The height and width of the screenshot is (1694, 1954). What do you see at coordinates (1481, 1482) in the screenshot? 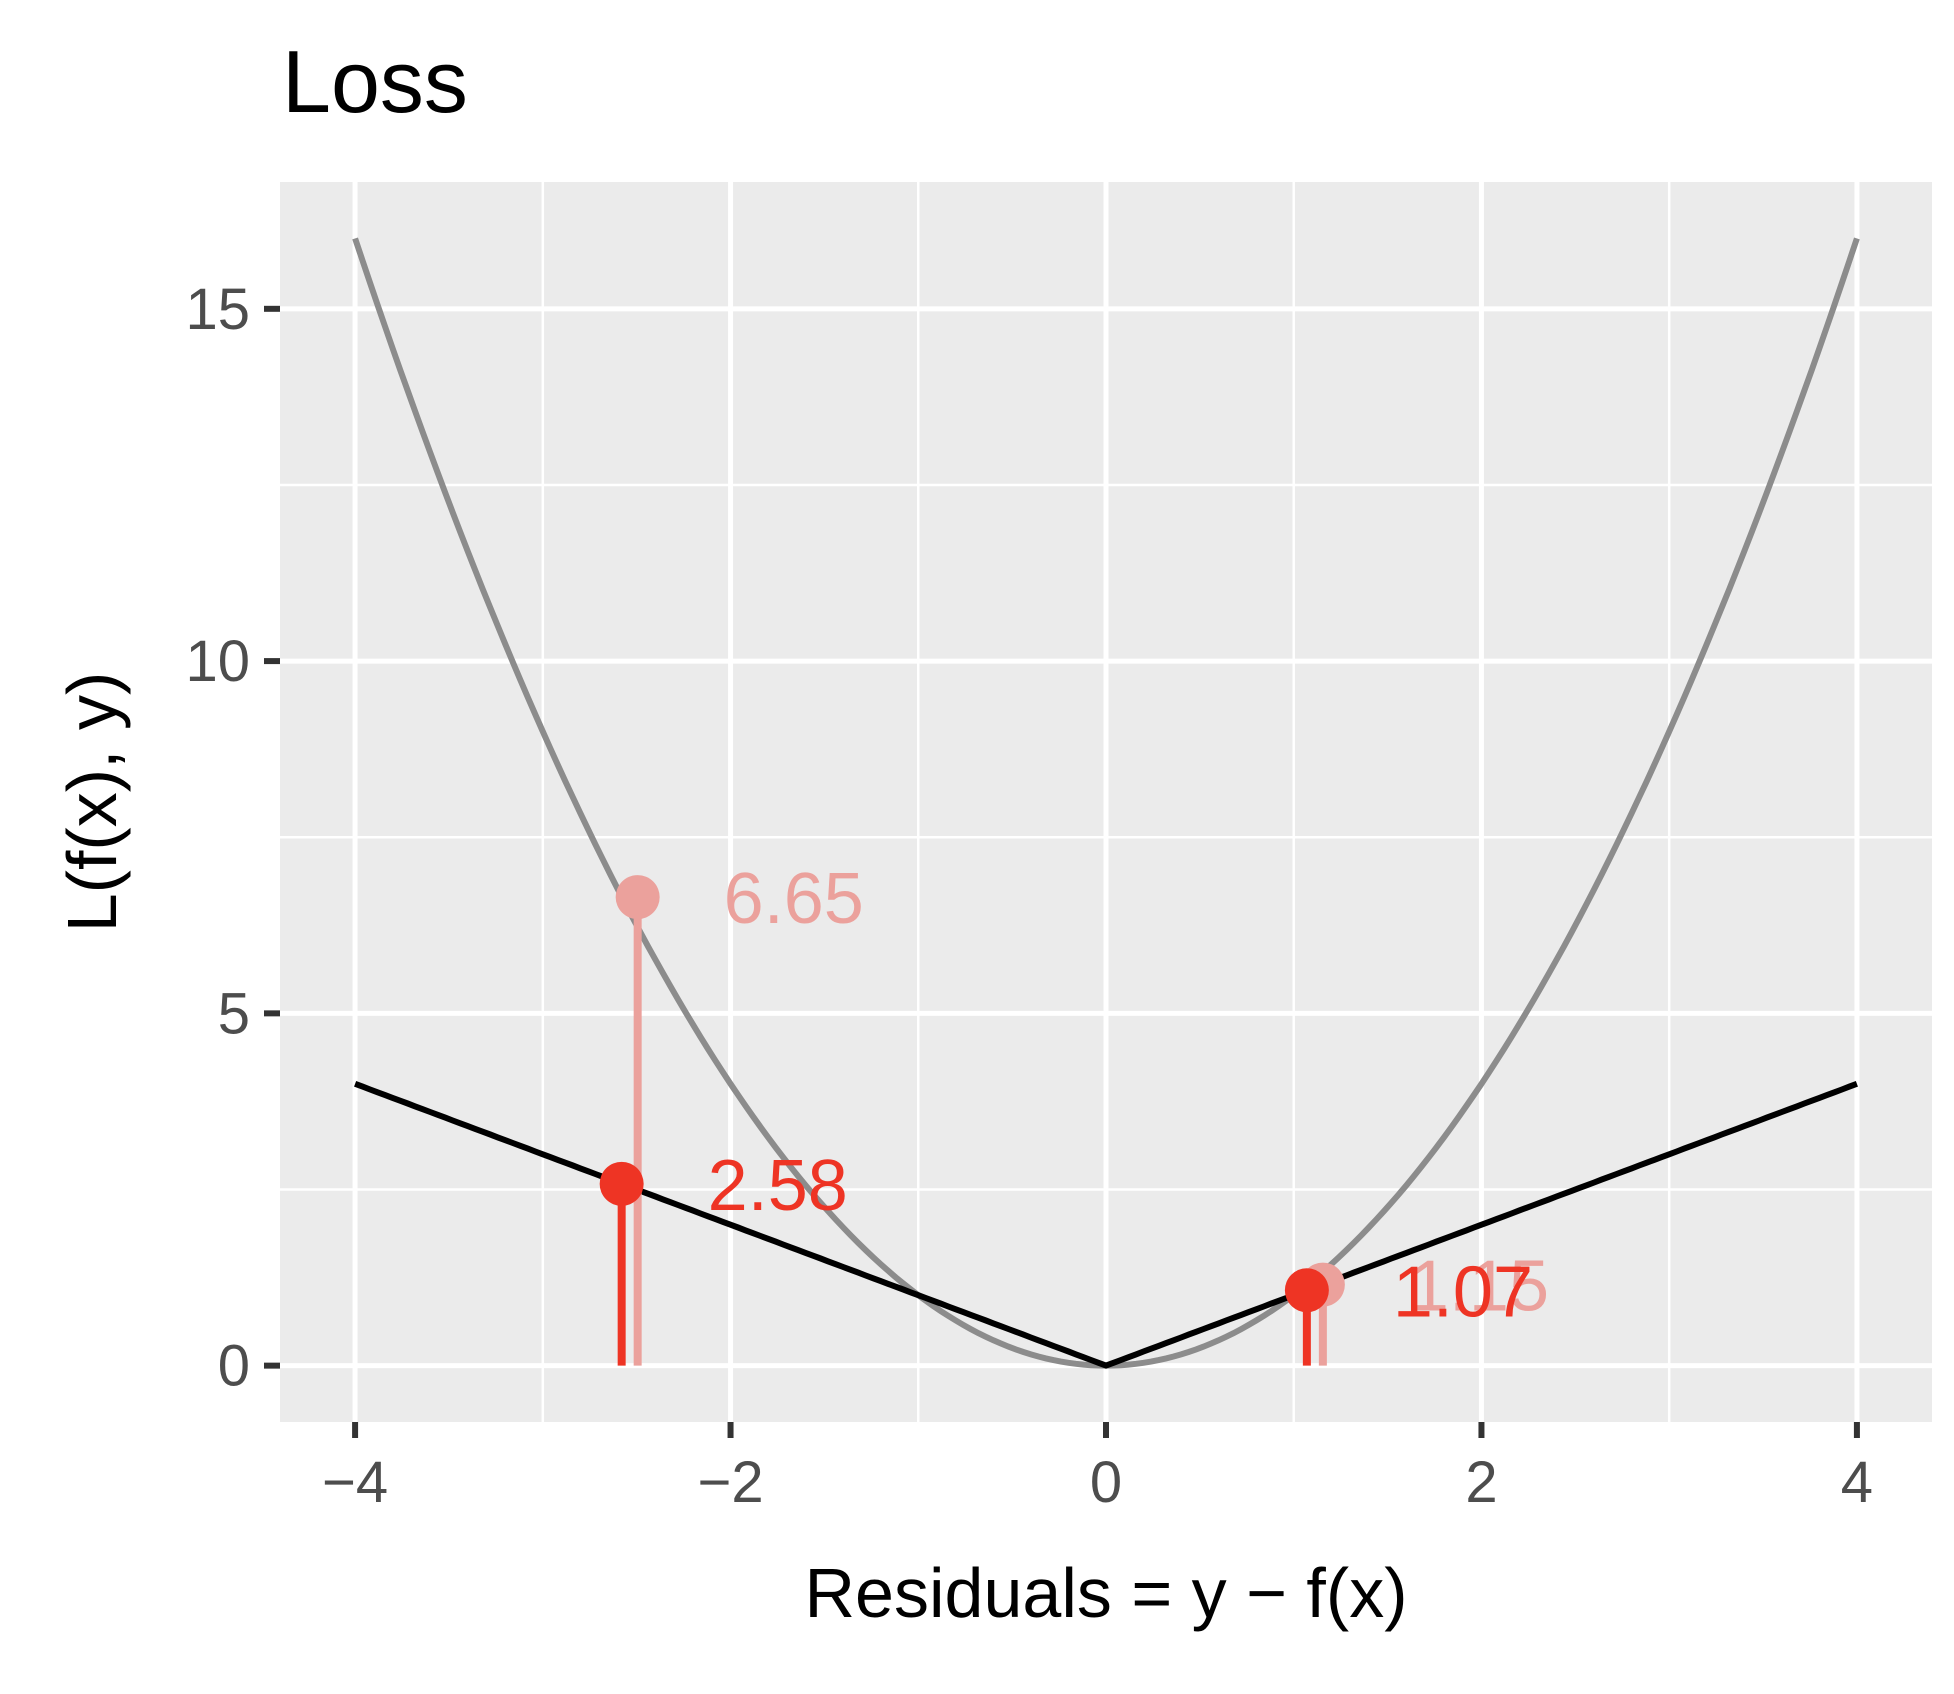
I see `x-tick-label: 2` at bounding box center [1481, 1482].